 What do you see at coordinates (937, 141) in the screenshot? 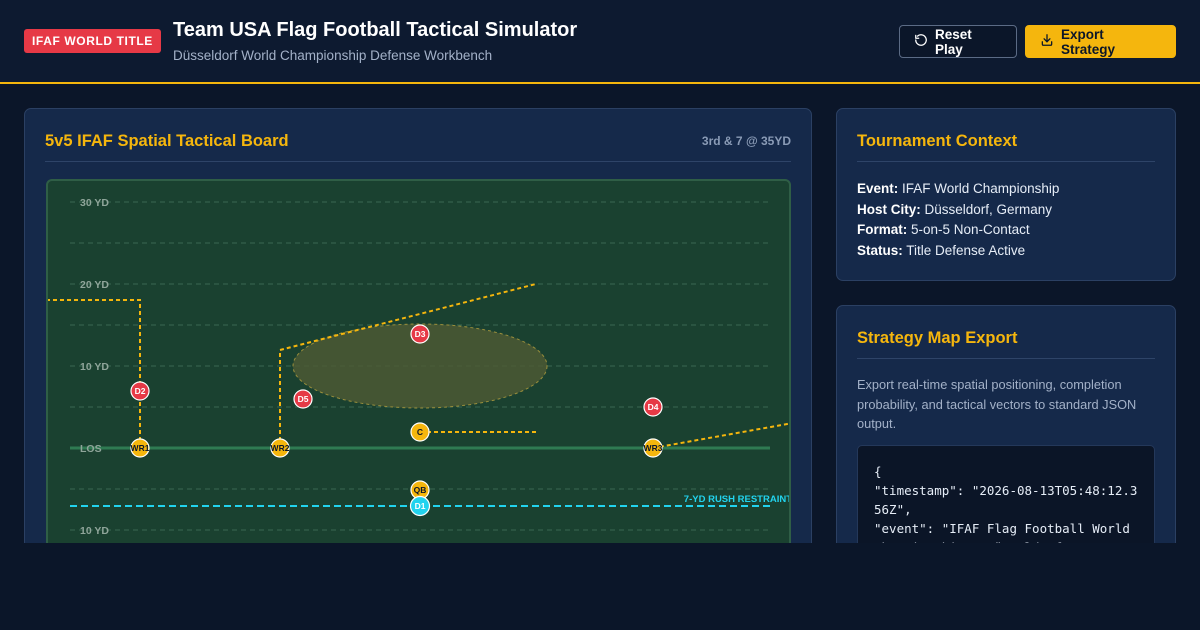
I see `context-title: Tournament Context` at bounding box center [937, 141].